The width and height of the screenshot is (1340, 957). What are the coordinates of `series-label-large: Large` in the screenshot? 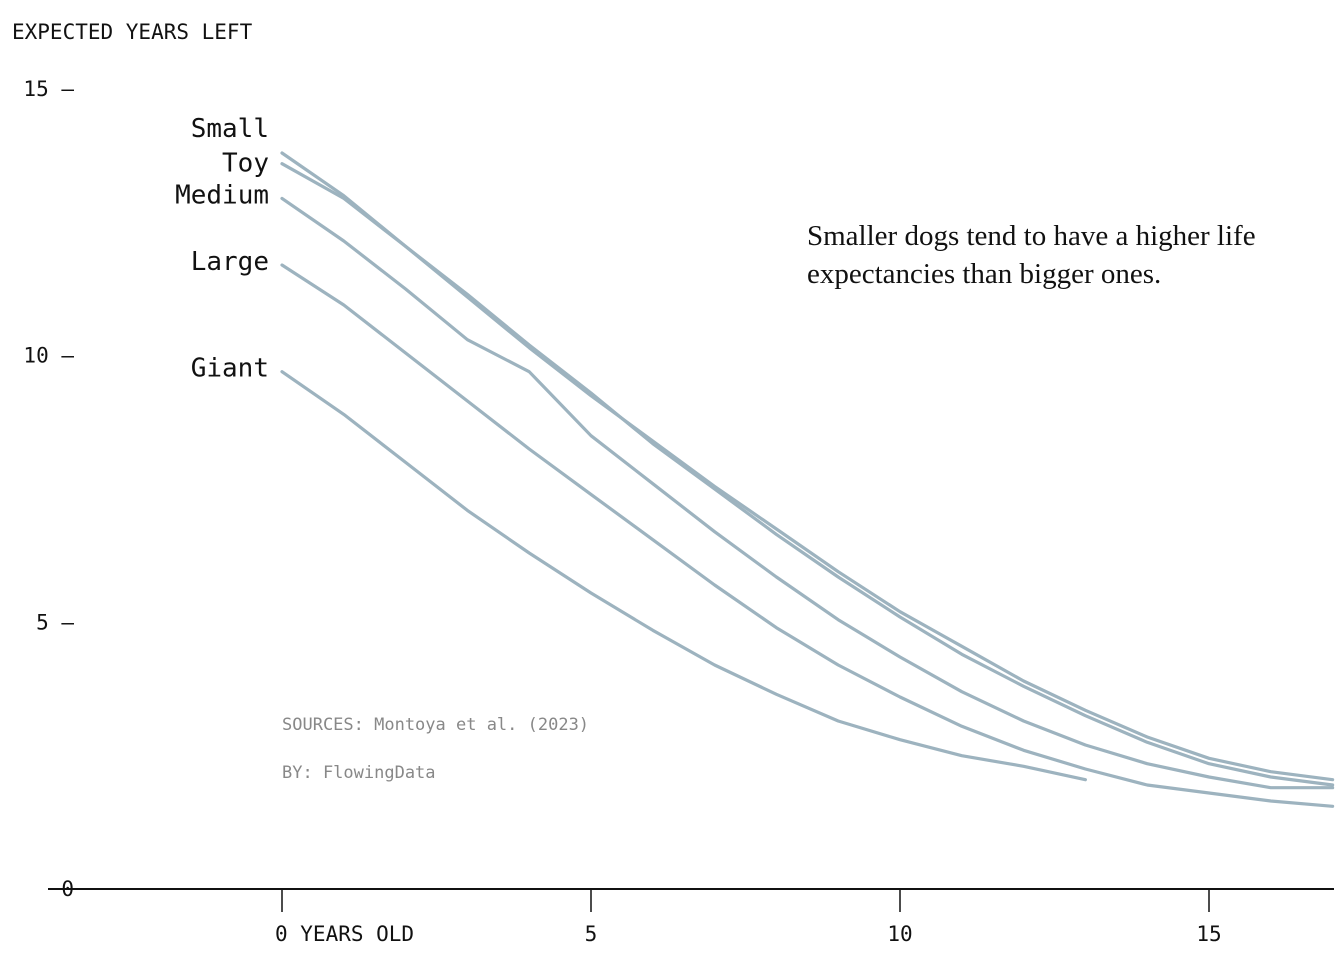 It's located at (230, 262).